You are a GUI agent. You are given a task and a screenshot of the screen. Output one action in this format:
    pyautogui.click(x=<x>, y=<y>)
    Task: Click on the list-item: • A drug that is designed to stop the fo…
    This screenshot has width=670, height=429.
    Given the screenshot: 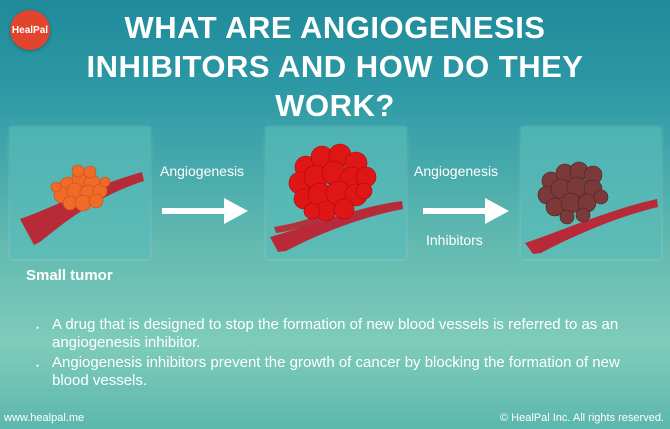 What is the action you would take?
    pyautogui.click(x=327, y=333)
    